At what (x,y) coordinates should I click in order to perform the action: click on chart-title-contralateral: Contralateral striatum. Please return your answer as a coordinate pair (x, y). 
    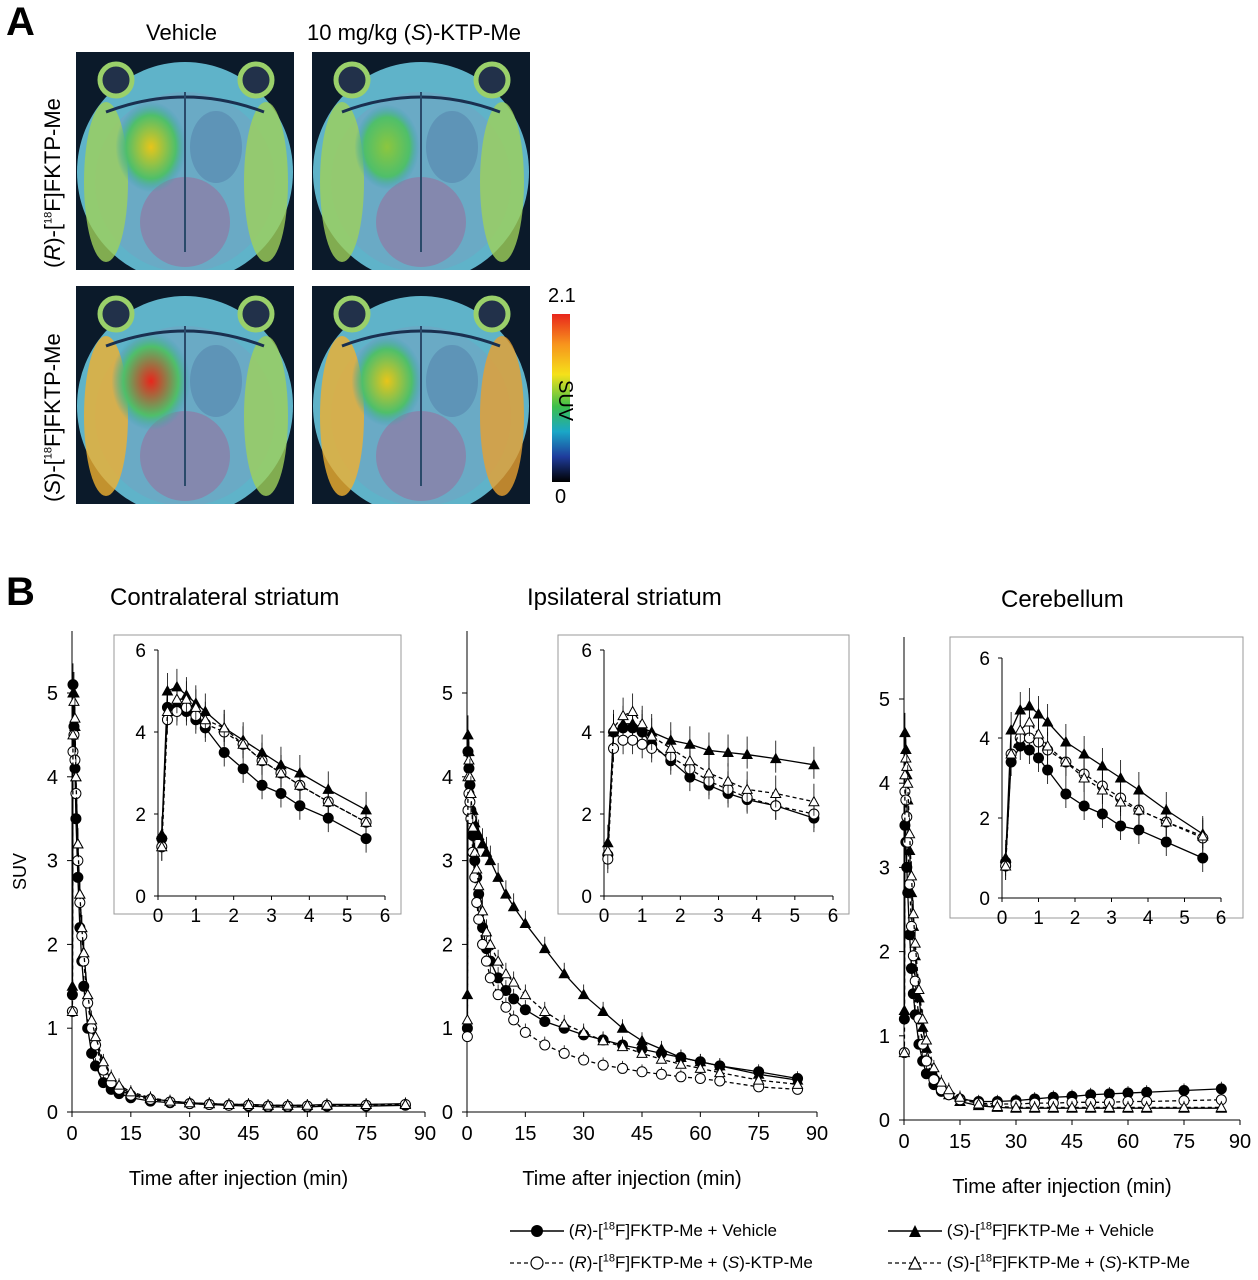
    Looking at the image, I should click on (225, 597).